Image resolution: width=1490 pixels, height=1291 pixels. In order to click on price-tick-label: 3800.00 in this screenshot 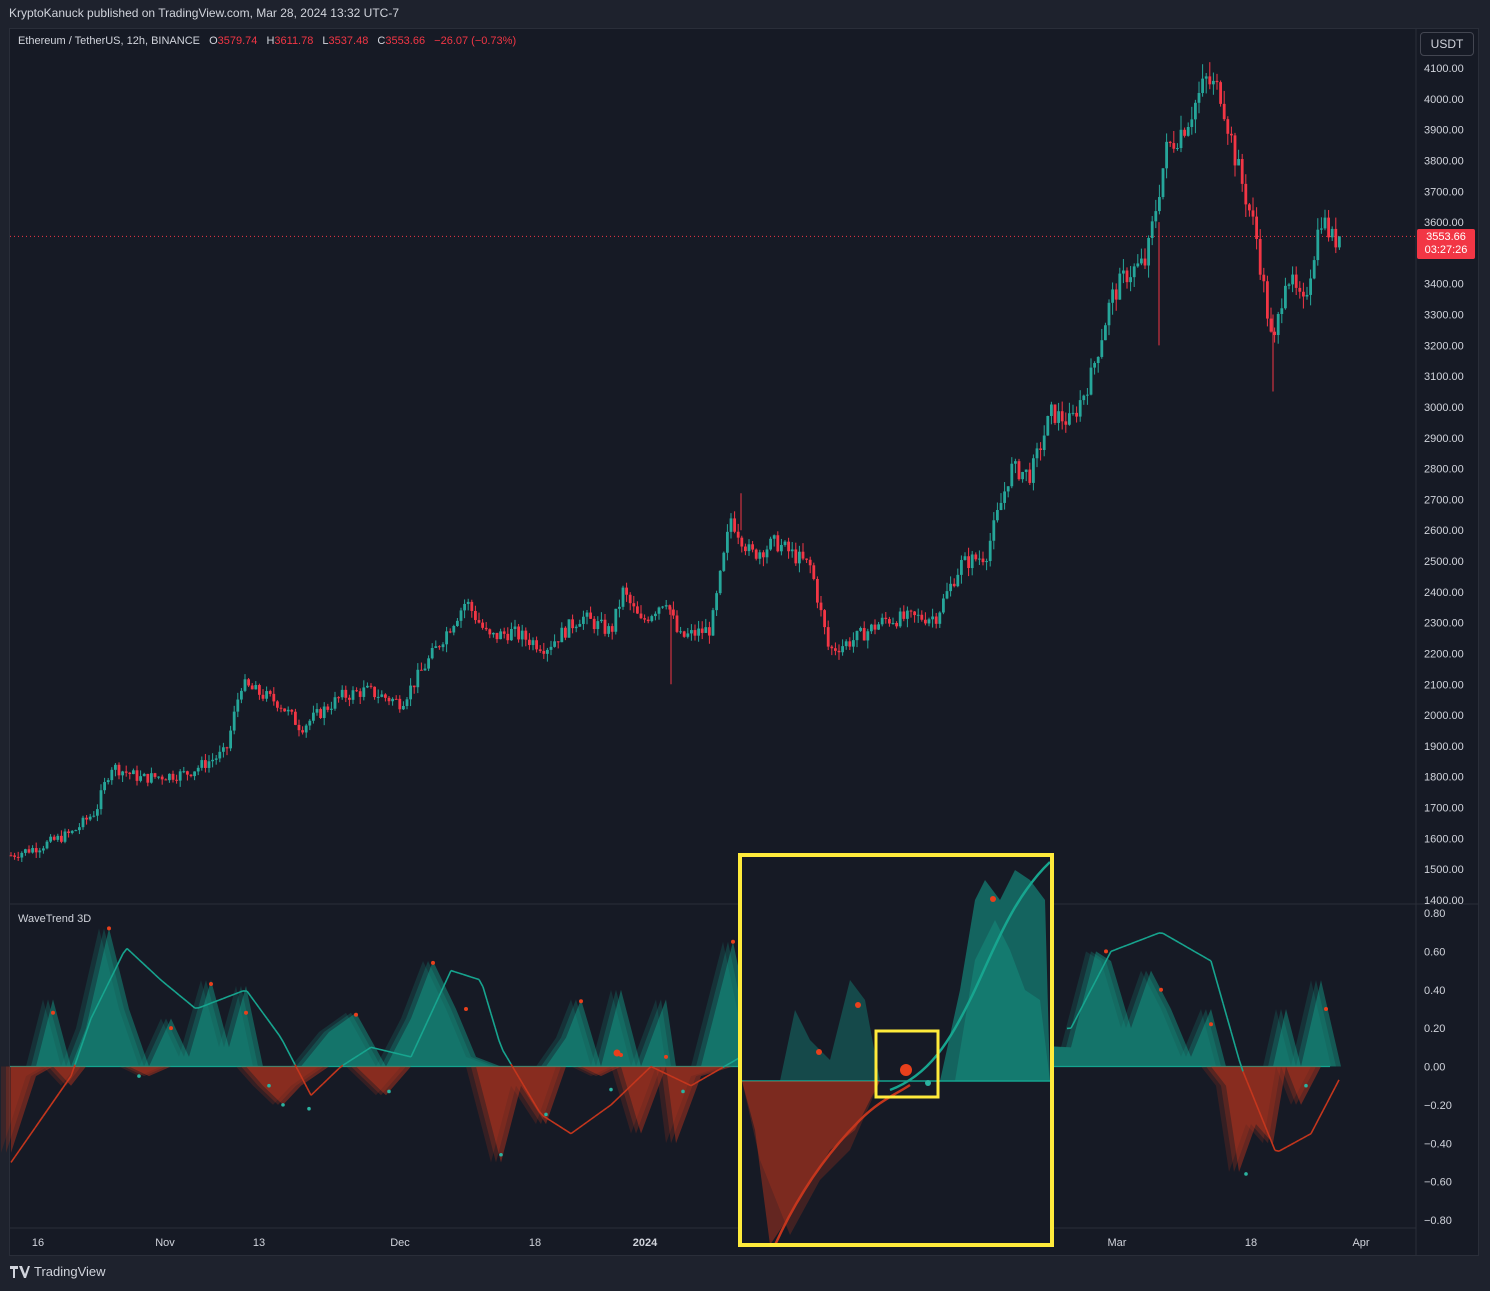, I will do `click(1444, 161)`.